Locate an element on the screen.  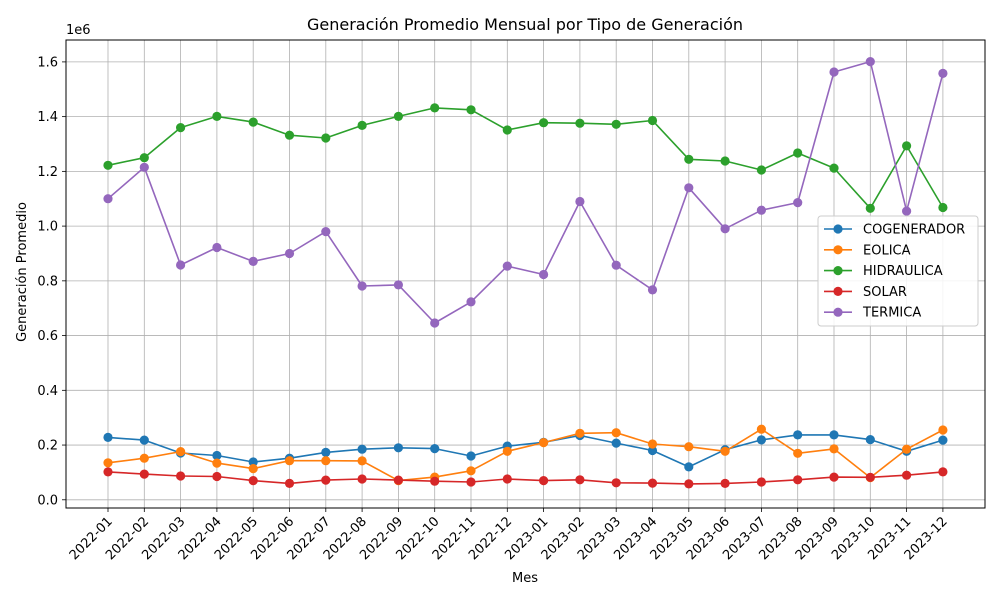
legend-label: COGENERADOR is located at coordinates (914, 230).